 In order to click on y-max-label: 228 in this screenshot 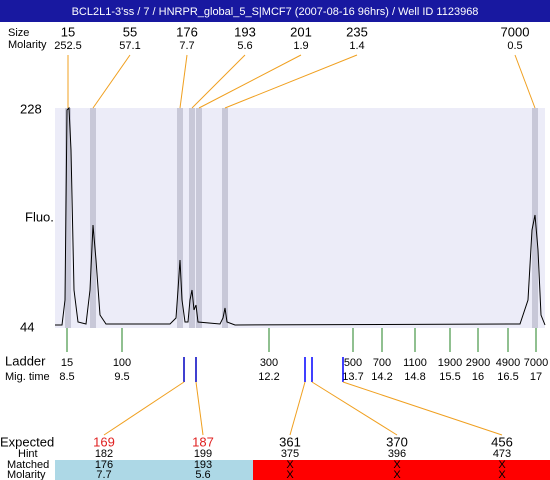, I will do `click(31, 108)`.